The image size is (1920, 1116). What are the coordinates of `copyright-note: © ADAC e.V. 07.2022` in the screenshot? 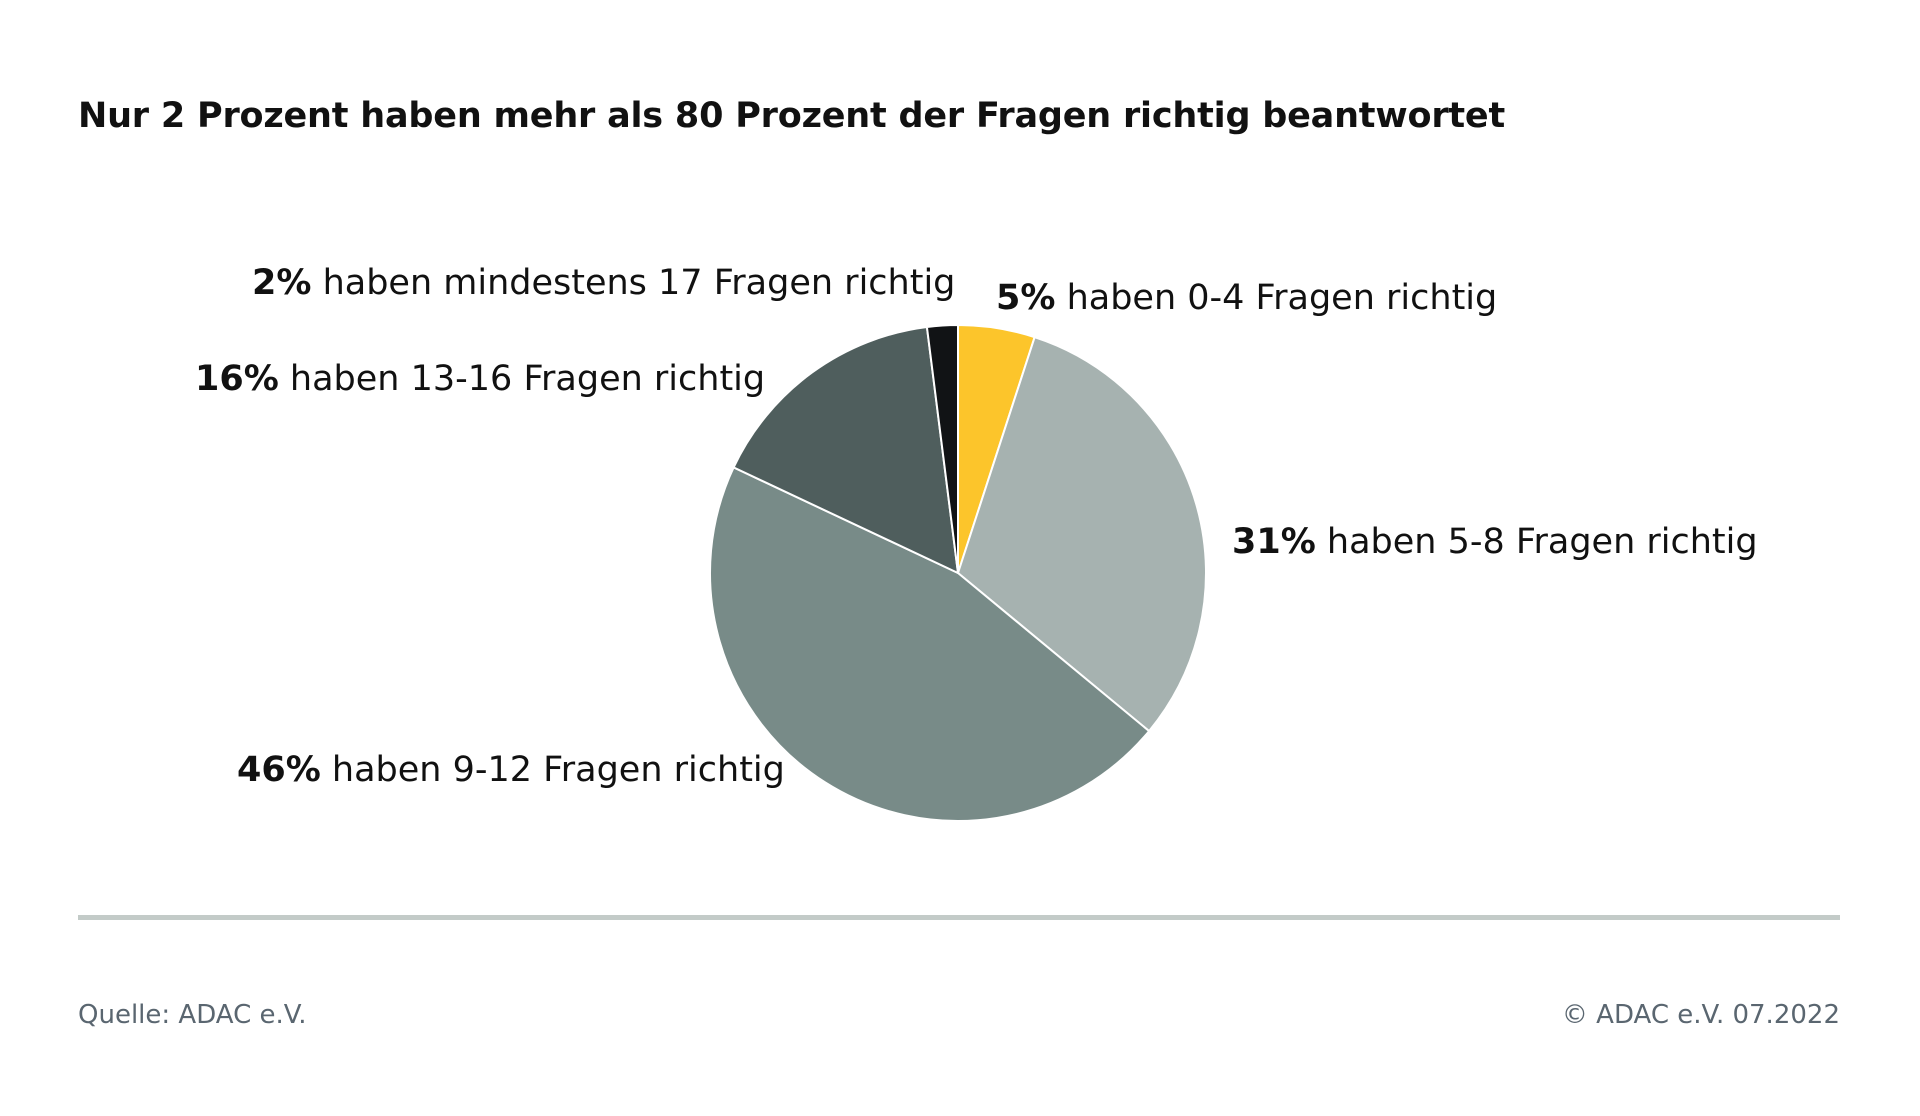 It's located at (1700, 1015).